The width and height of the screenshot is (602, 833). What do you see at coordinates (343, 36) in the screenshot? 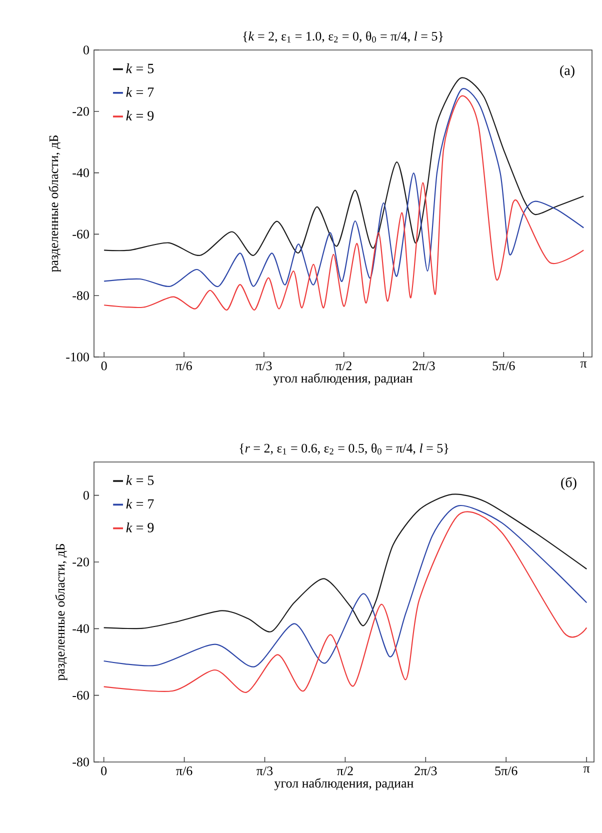
I see `chart-title: {k = 2, ε$_{1}$ = 1.0, ε$_{2}$ = 0, θ$_{0}$ = π/4, l = 5}` at bounding box center [343, 36].